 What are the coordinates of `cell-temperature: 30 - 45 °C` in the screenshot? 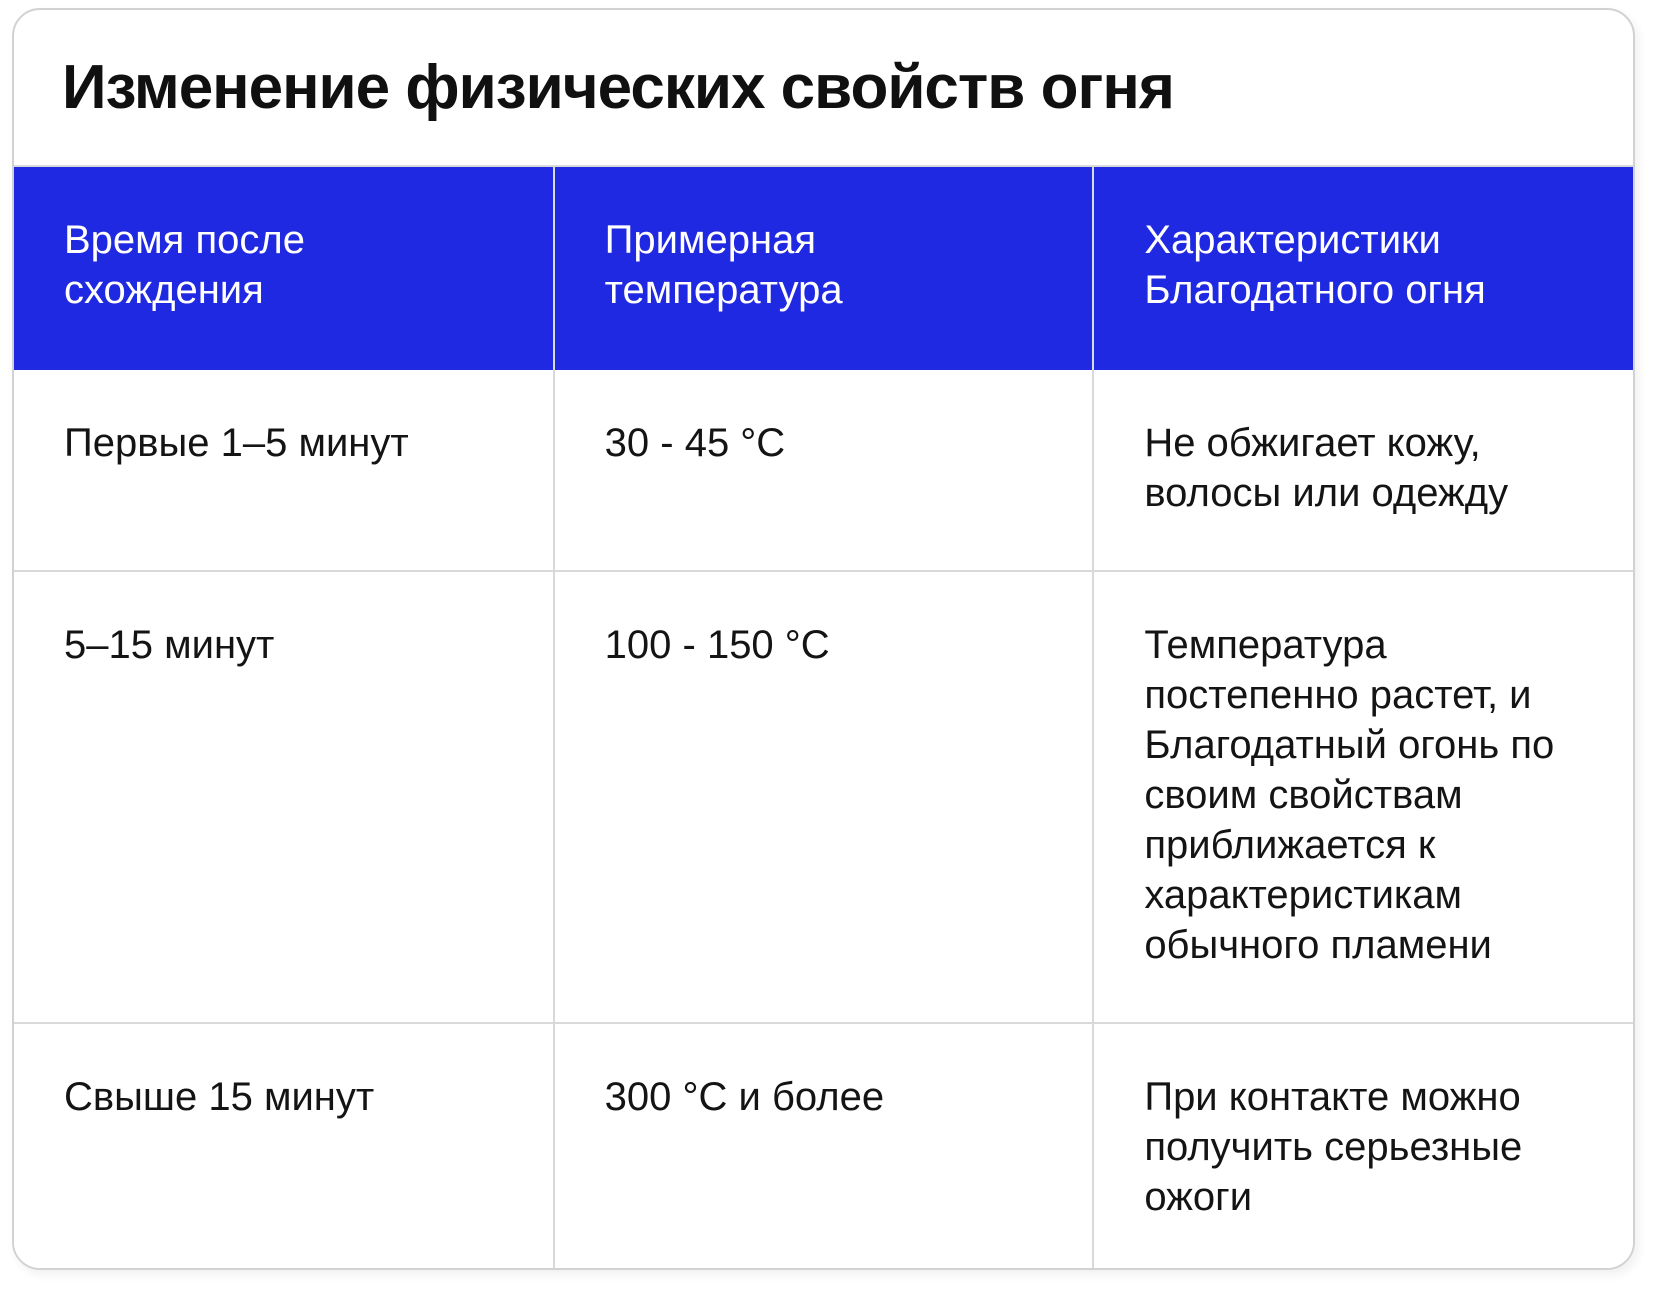 It's located at (823, 470).